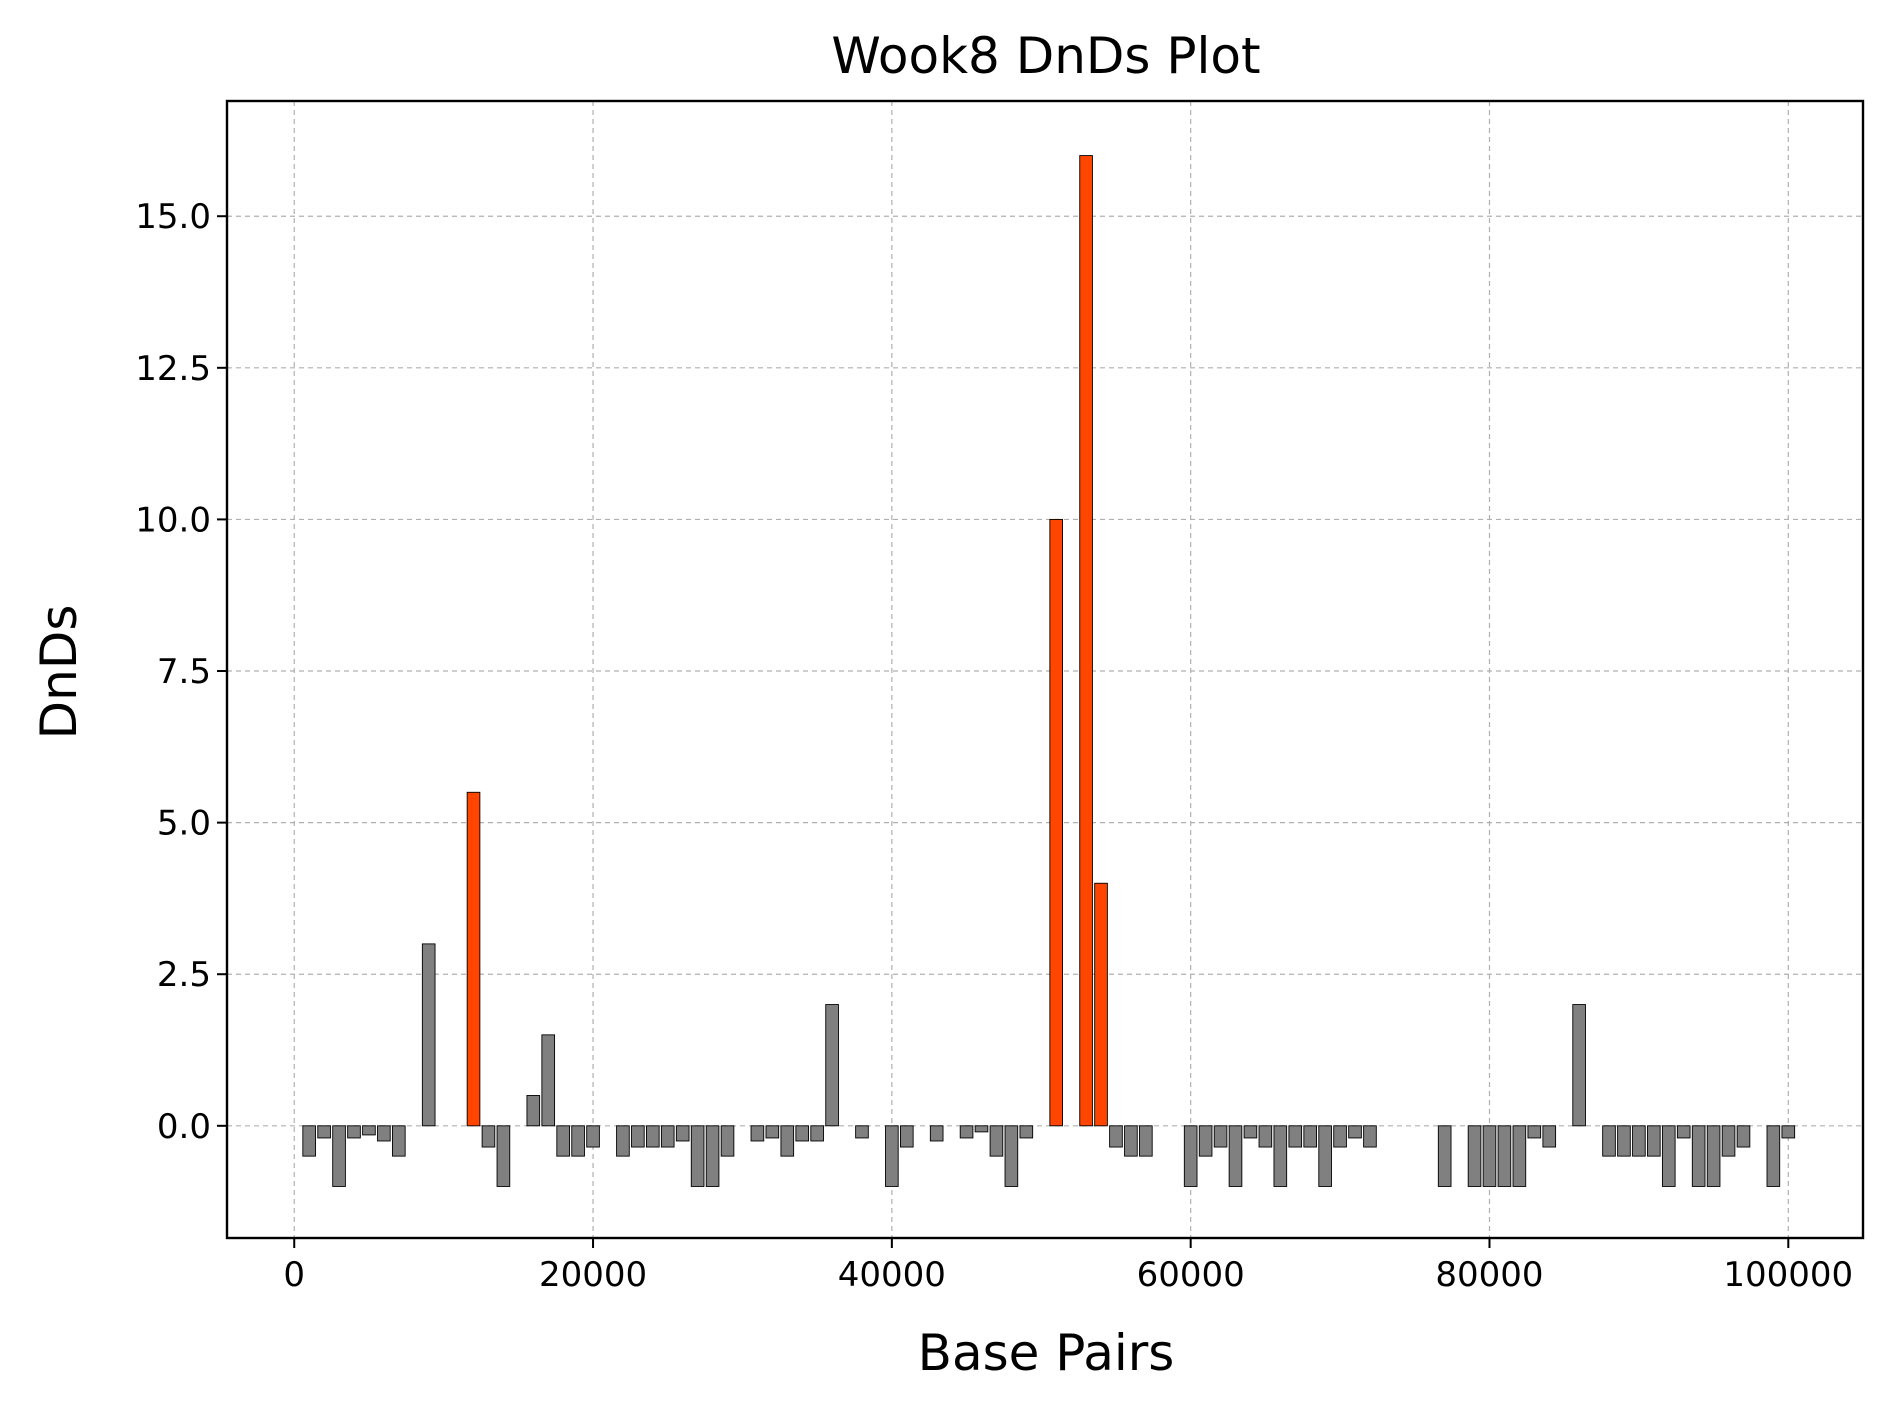 This screenshot has height=1410, width=1885. Describe the element at coordinates (184, 975) in the screenshot. I see `y-tick-label: 2.5` at that location.